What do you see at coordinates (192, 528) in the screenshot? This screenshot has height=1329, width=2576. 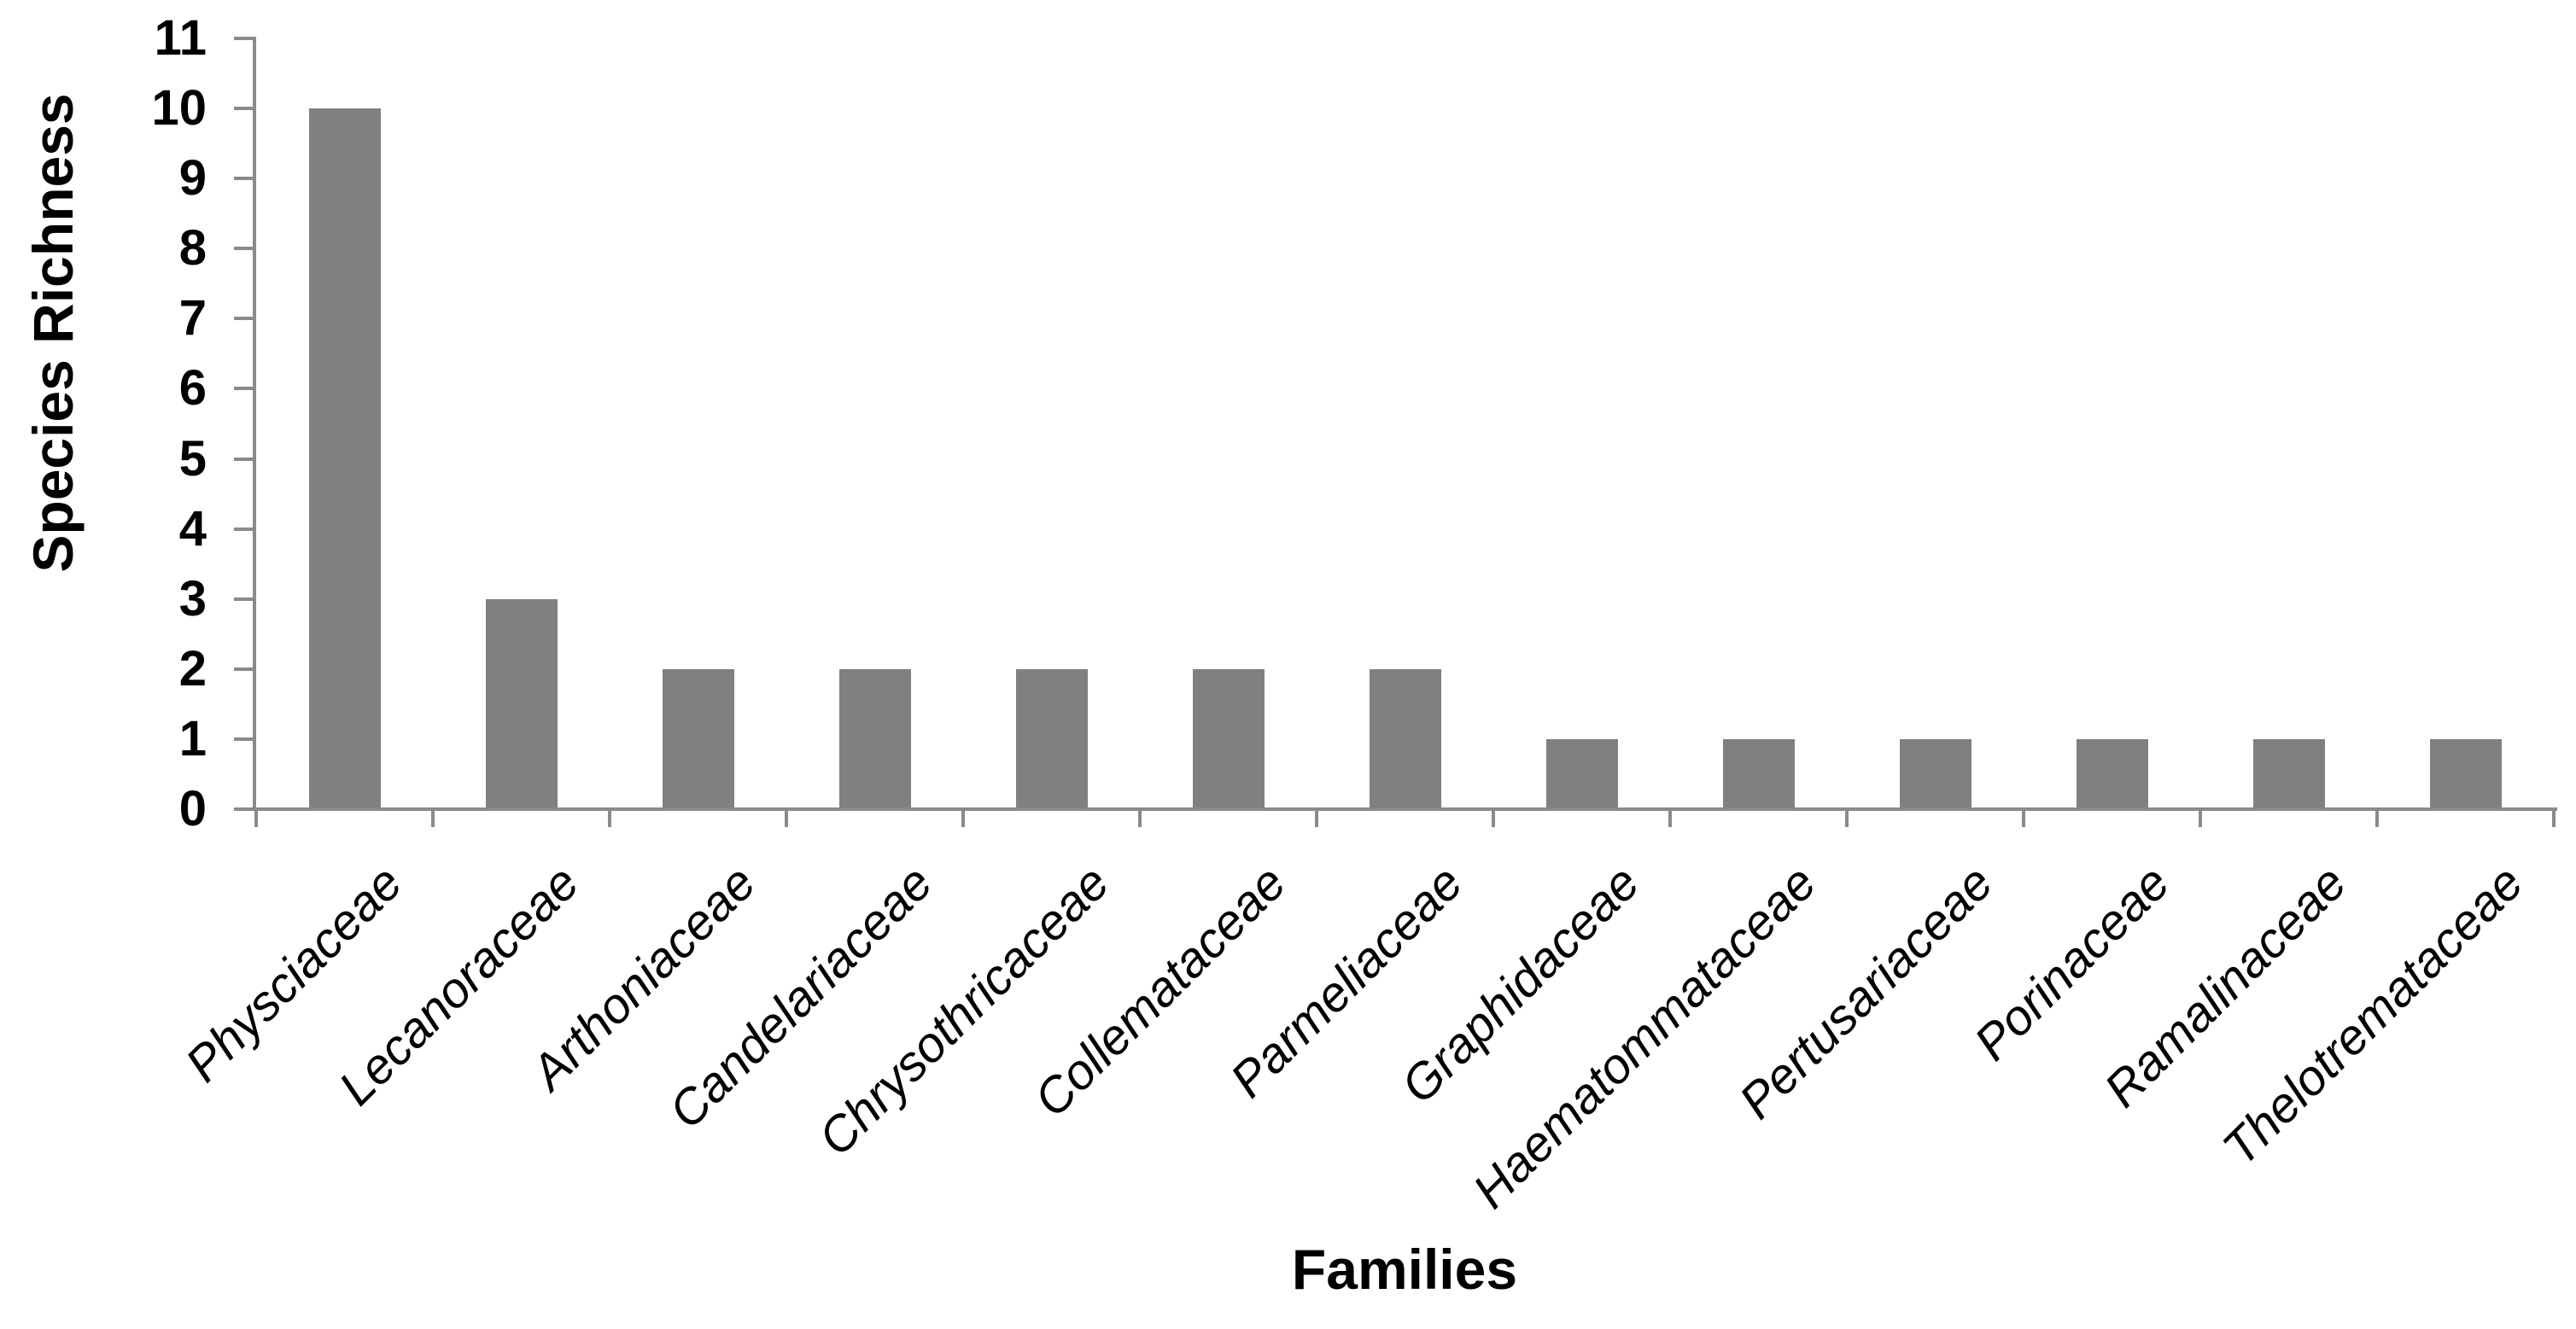 I see `y-tick-label: 4` at bounding box center [192, 528].